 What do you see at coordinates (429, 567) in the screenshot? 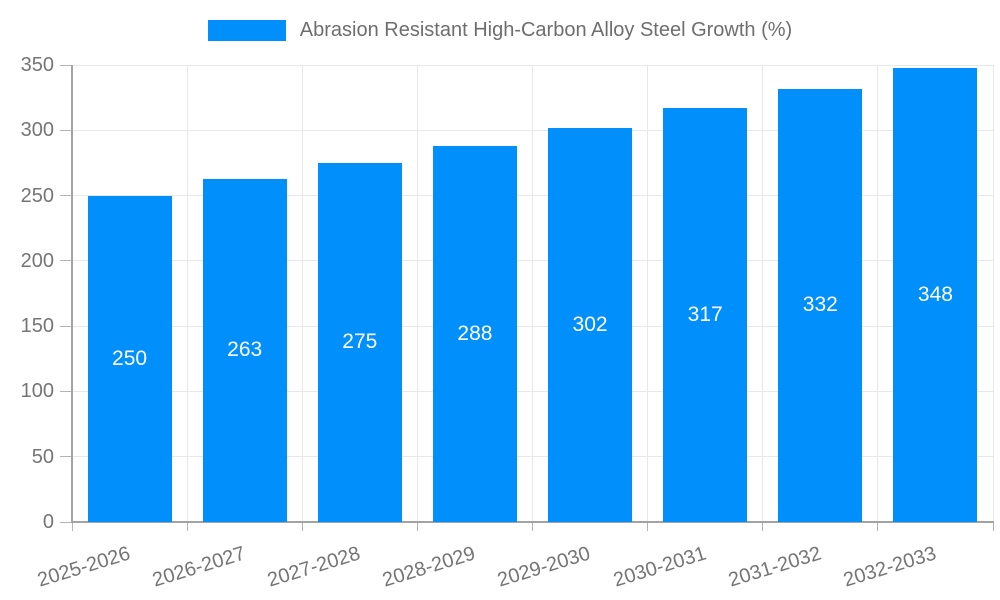
I see `x-axis-label: 2028-2029` at bounding box center [429, 567].